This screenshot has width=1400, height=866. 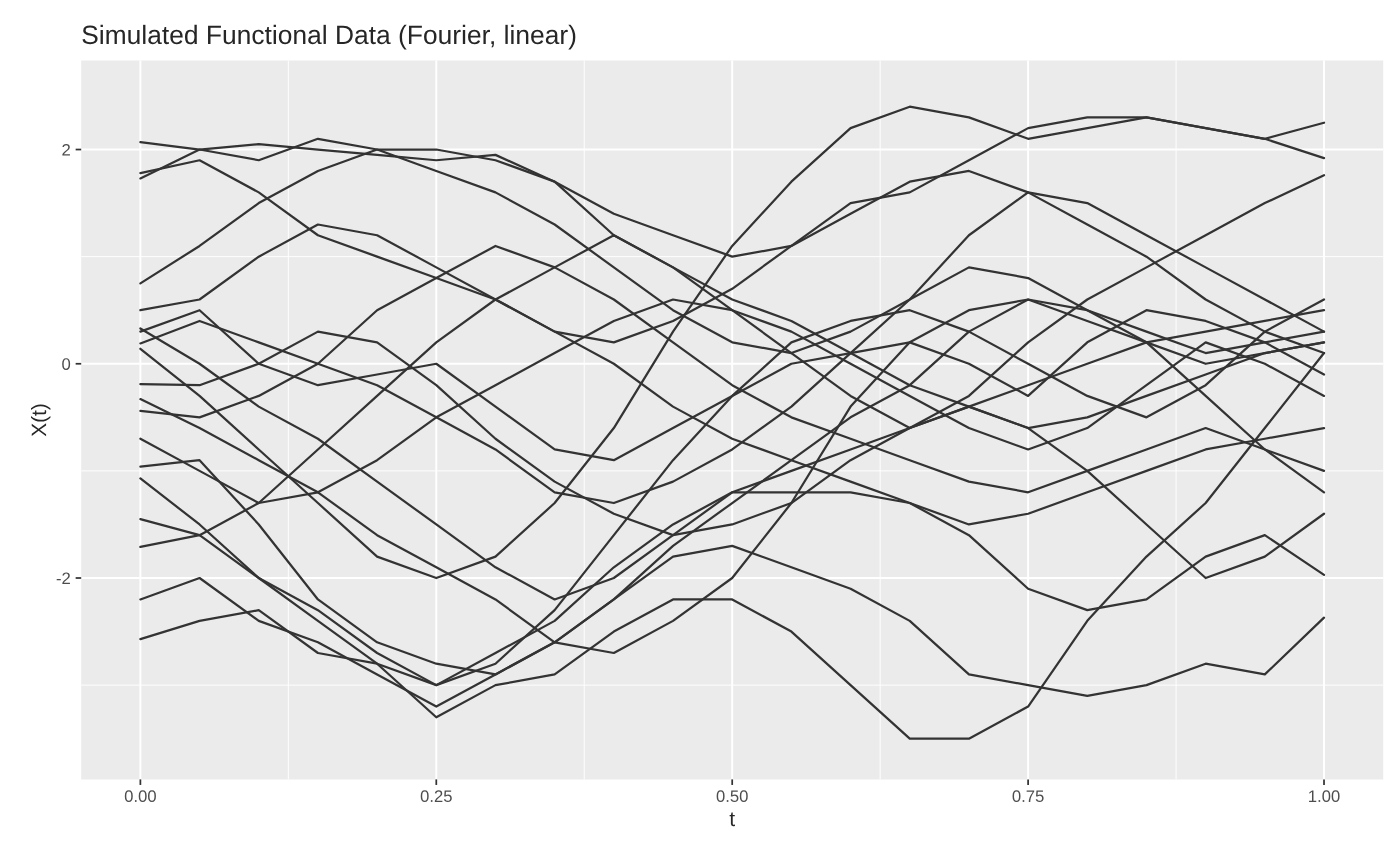 What do you see at coordinates (329, 37) in the screenshot?
I see `chart-title: Simulated Functional Data (Fourier, linear)` at bounding box center [329, 37].